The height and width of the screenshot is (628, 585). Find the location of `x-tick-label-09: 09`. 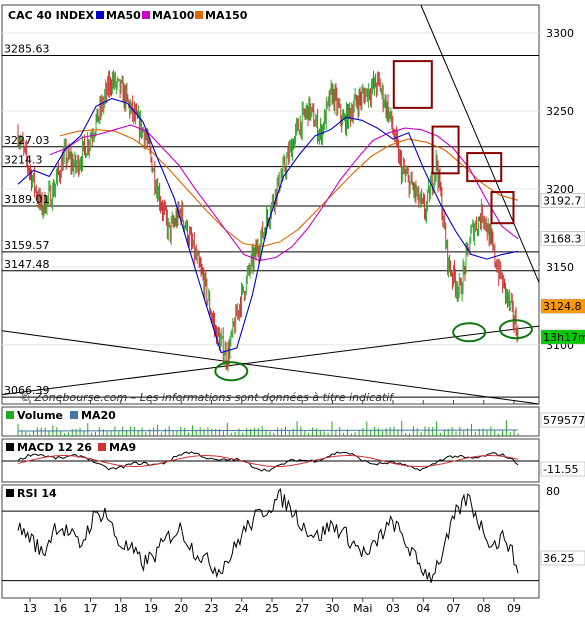

x-tick-label-09: 09 is located at coordinates (514, 608).